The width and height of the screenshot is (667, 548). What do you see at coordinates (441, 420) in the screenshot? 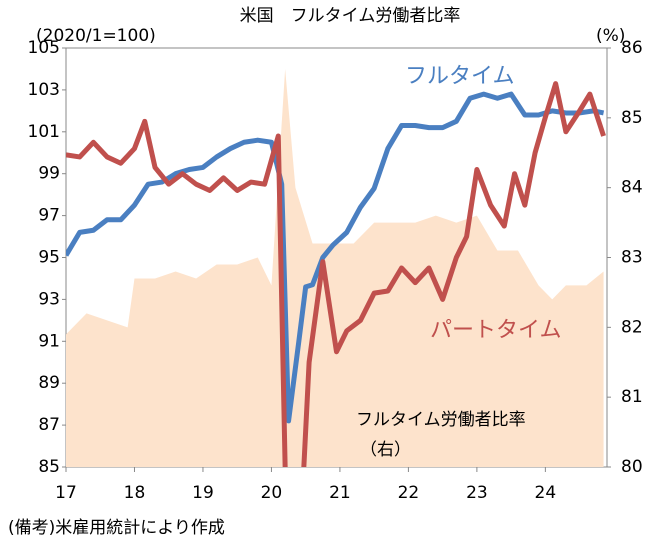
I see `annotation: フルタイム労働者比率` at bounding box center [441, 420].